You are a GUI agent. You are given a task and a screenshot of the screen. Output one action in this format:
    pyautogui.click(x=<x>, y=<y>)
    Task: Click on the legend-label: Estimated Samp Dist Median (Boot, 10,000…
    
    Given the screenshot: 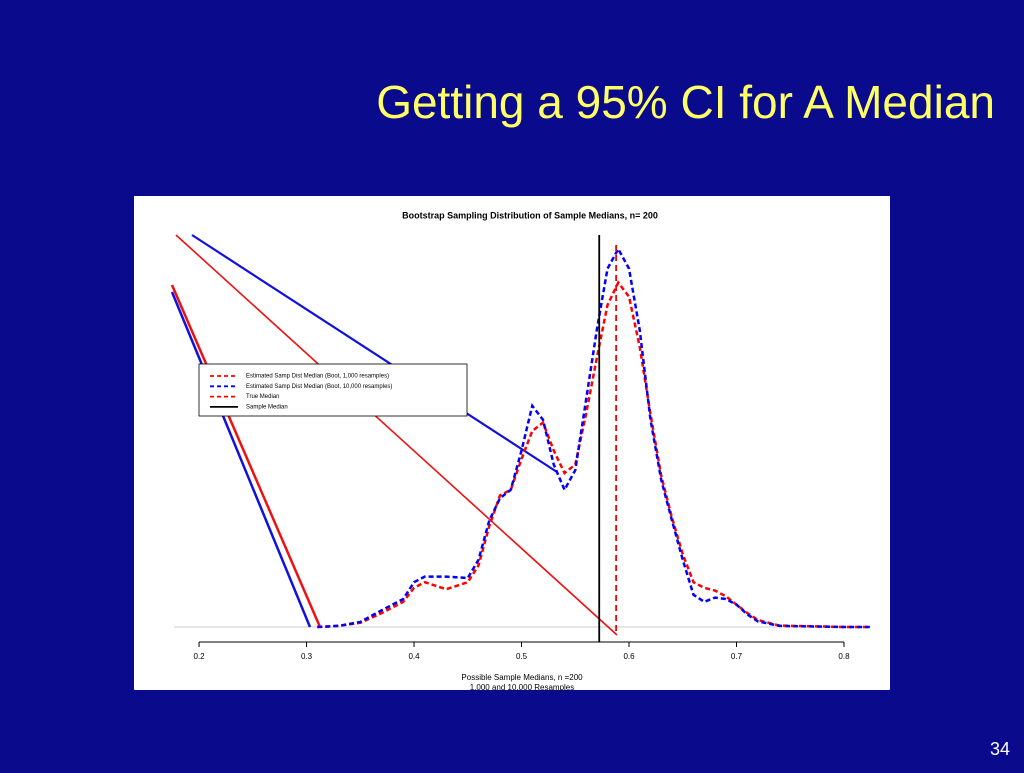 What is the action you would take?
    pyautogui.click(x=319, y=387)
    